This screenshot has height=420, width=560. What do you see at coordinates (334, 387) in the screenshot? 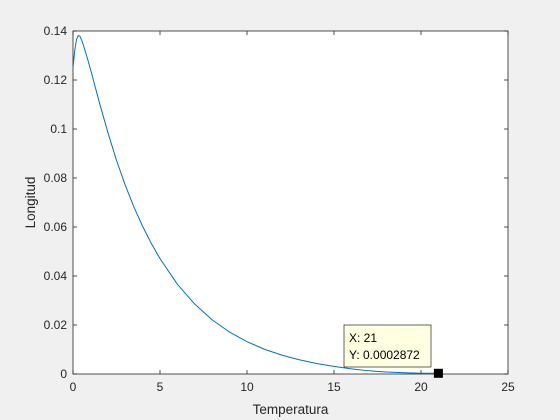
I see `x-tick-label: 15` at bounding box center [334, 387].